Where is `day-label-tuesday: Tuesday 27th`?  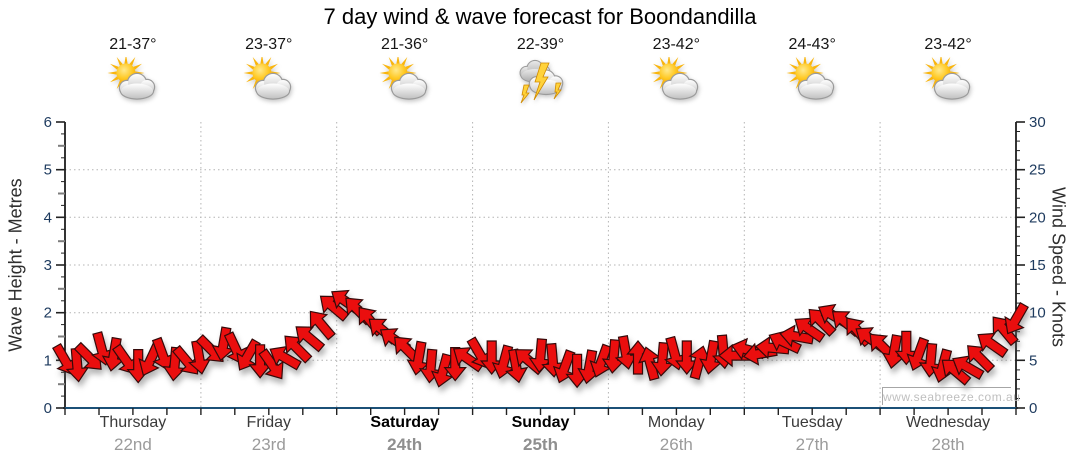 day-label-tuesday: Tuesday 27th is located at coordinates (812, 434).